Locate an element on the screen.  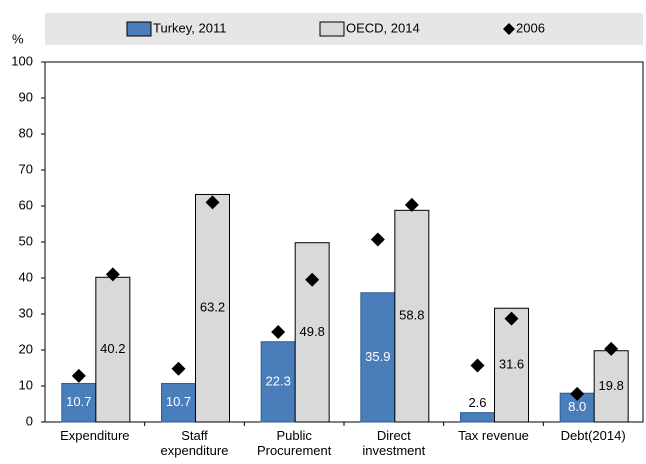
y-tick-label: 70 is located at coordinates (26, 168).